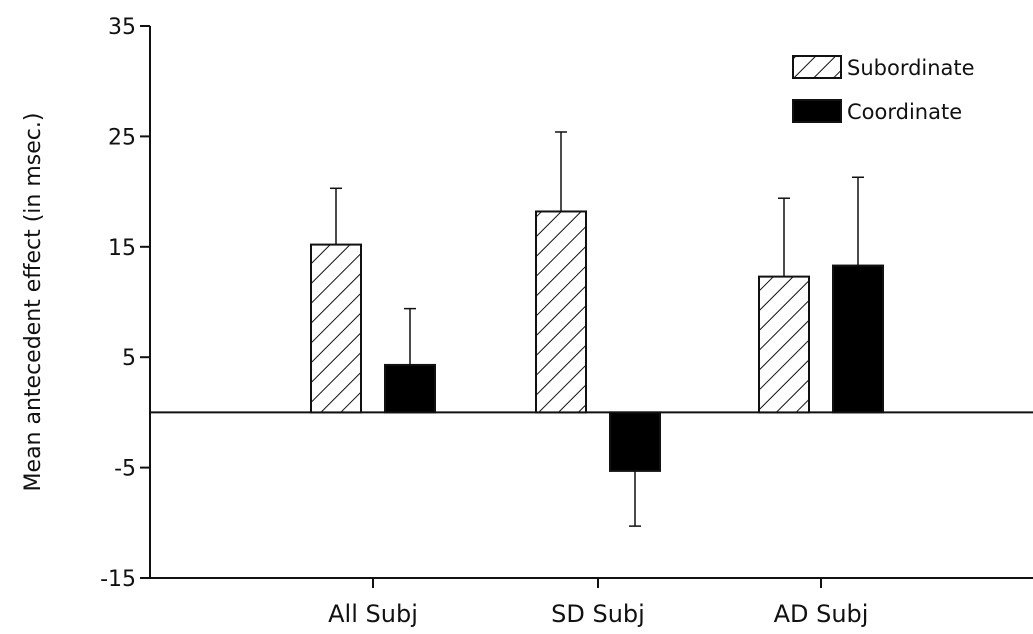 The height and width of the screenshot is (634, 1033). What do you see at coordinates (122, 248) in the screenshot?
I see `y-tick-label: 15` at bounding box center [122, 248].